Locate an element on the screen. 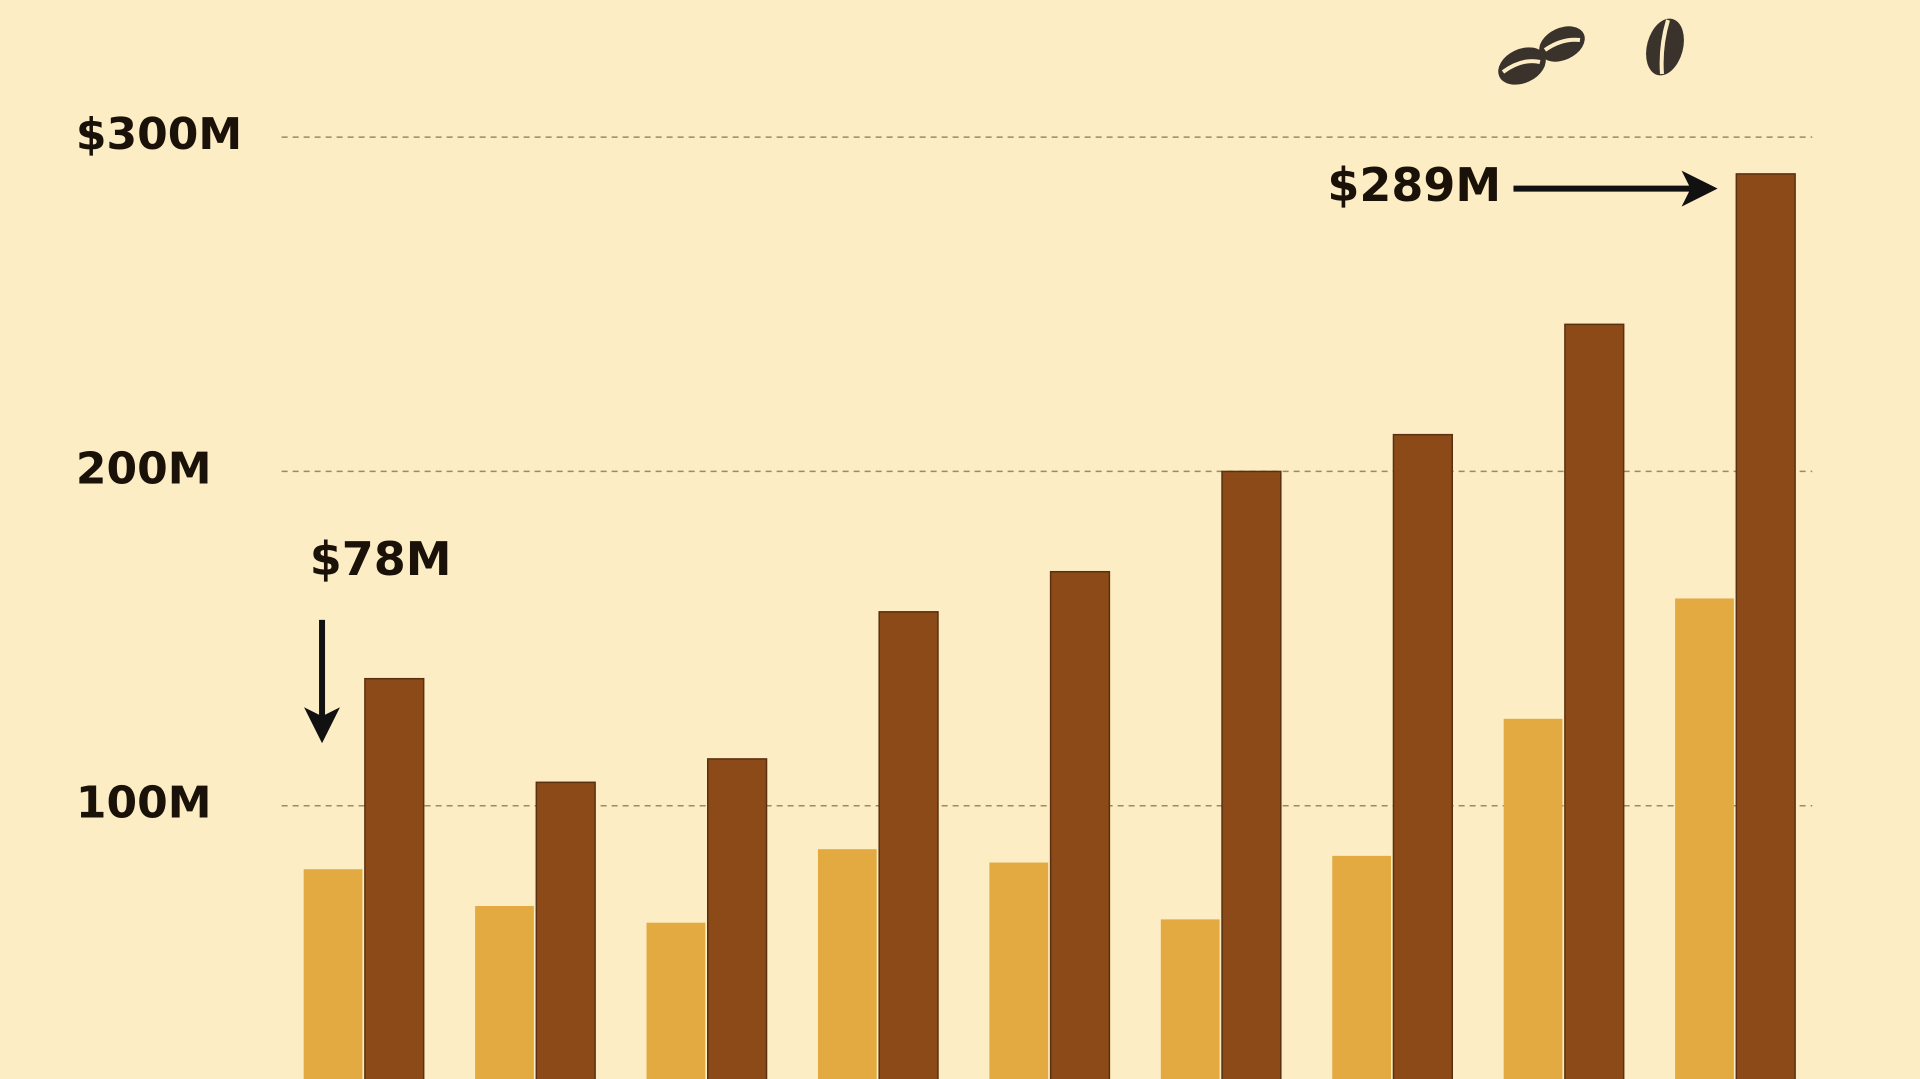  annotation: $78M is located at coordinates (381, 559).